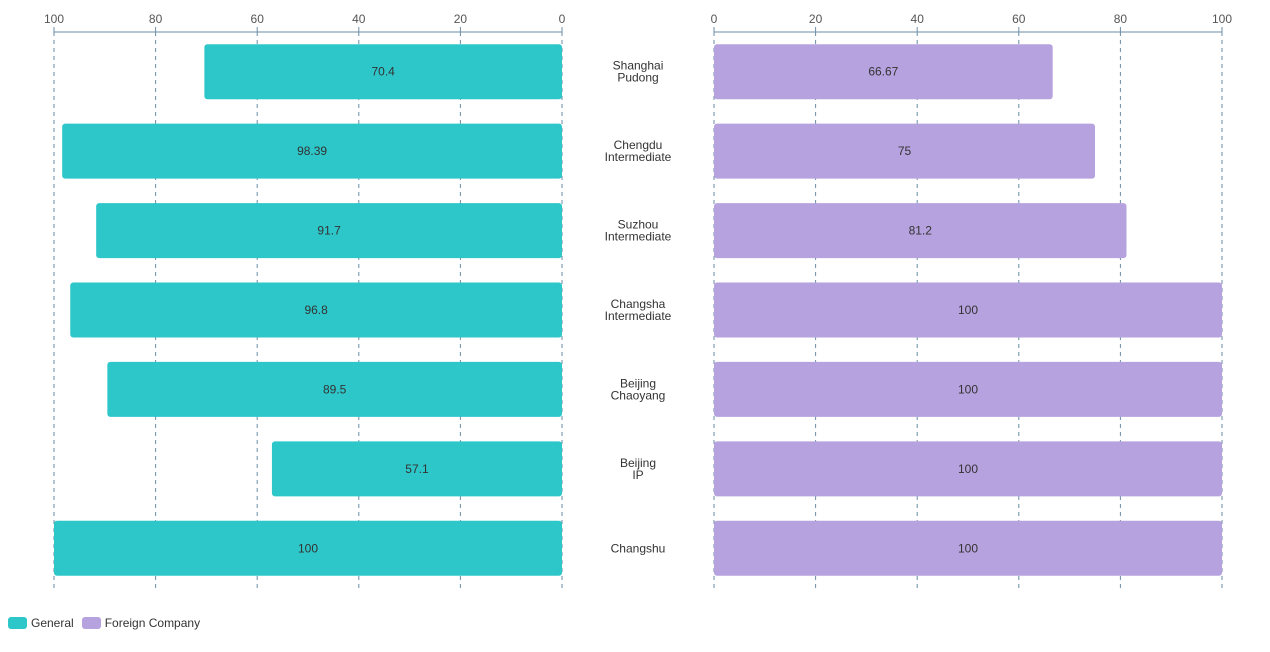 Image resolution: width=1270 pixels, height=652 pixels. I want to click on value-label-general-6: 100, so click(308, 548).